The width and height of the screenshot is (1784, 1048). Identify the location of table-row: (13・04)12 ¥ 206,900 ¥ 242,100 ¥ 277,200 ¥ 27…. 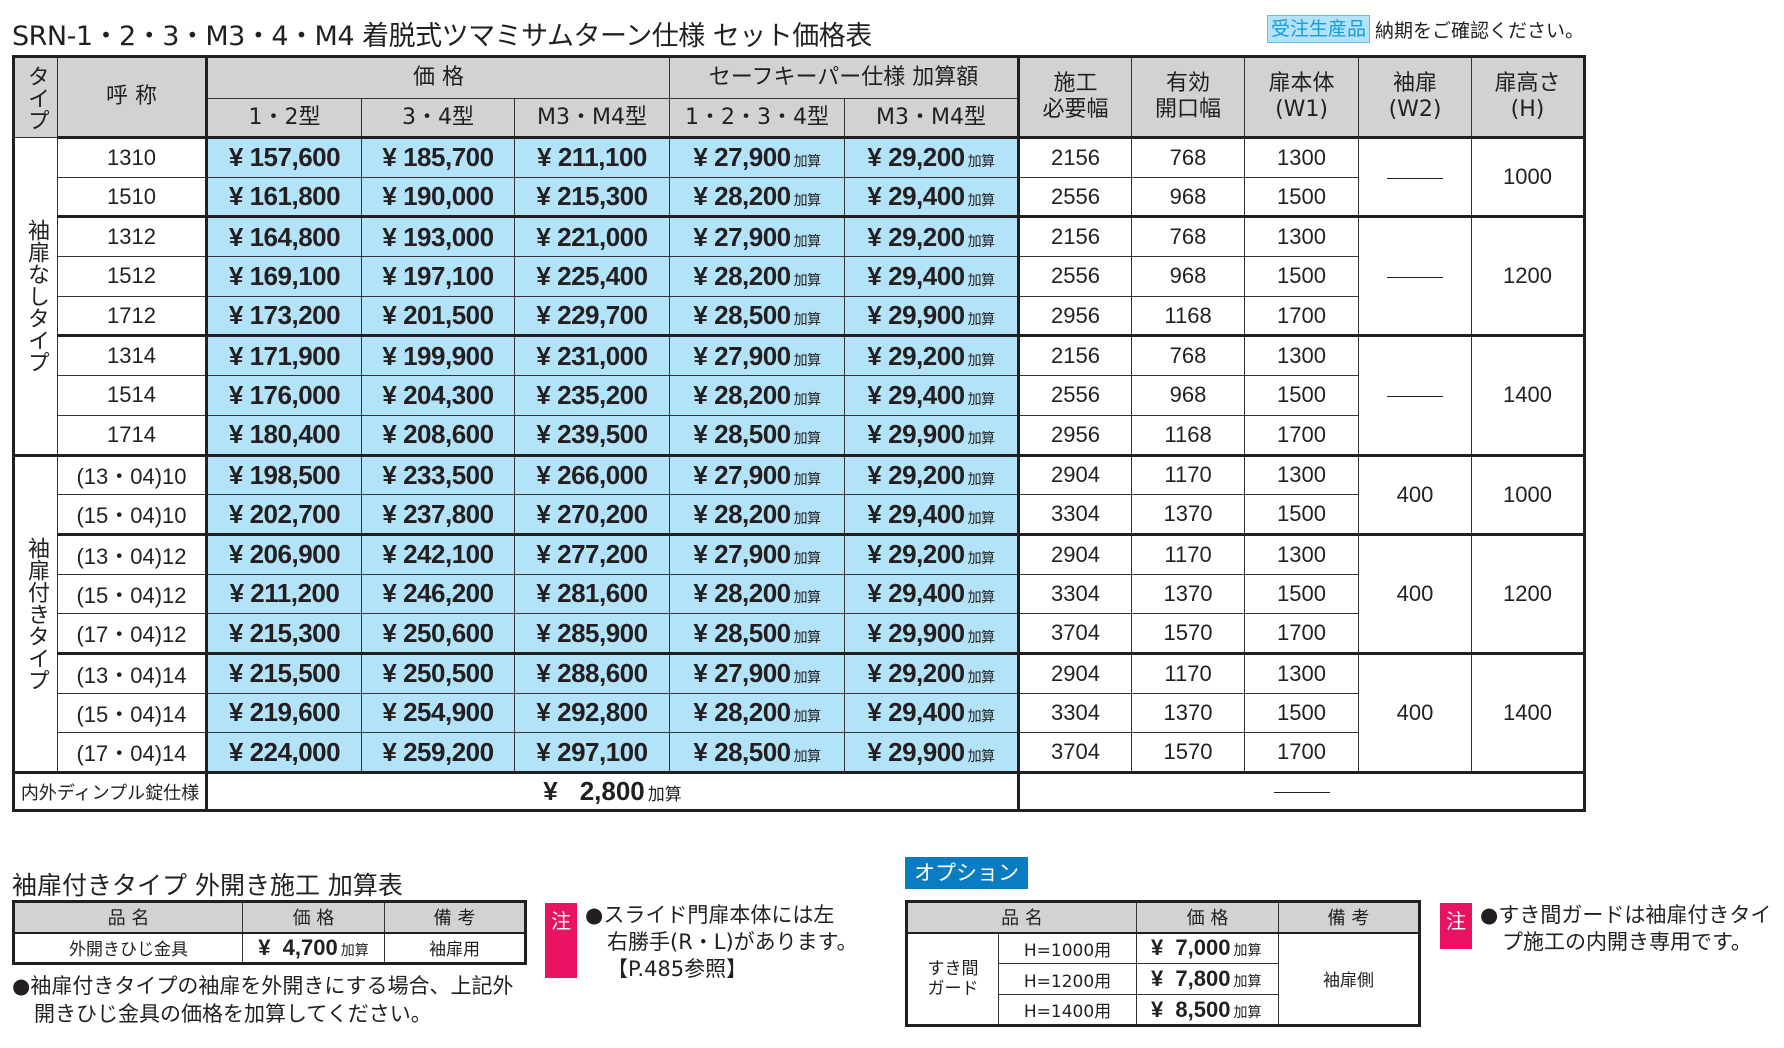
(800, 594).